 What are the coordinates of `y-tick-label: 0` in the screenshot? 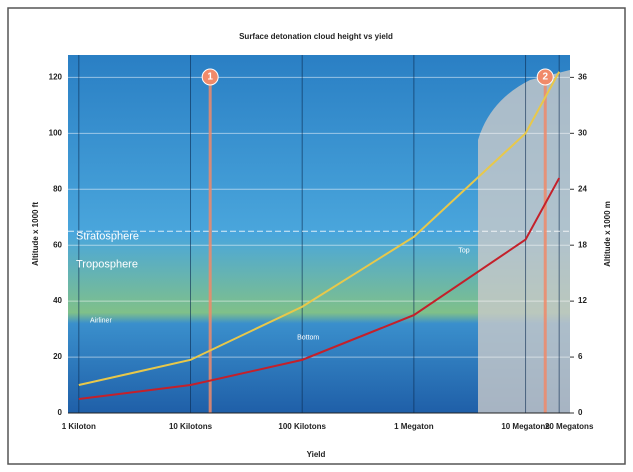 It's located at (60, 412).